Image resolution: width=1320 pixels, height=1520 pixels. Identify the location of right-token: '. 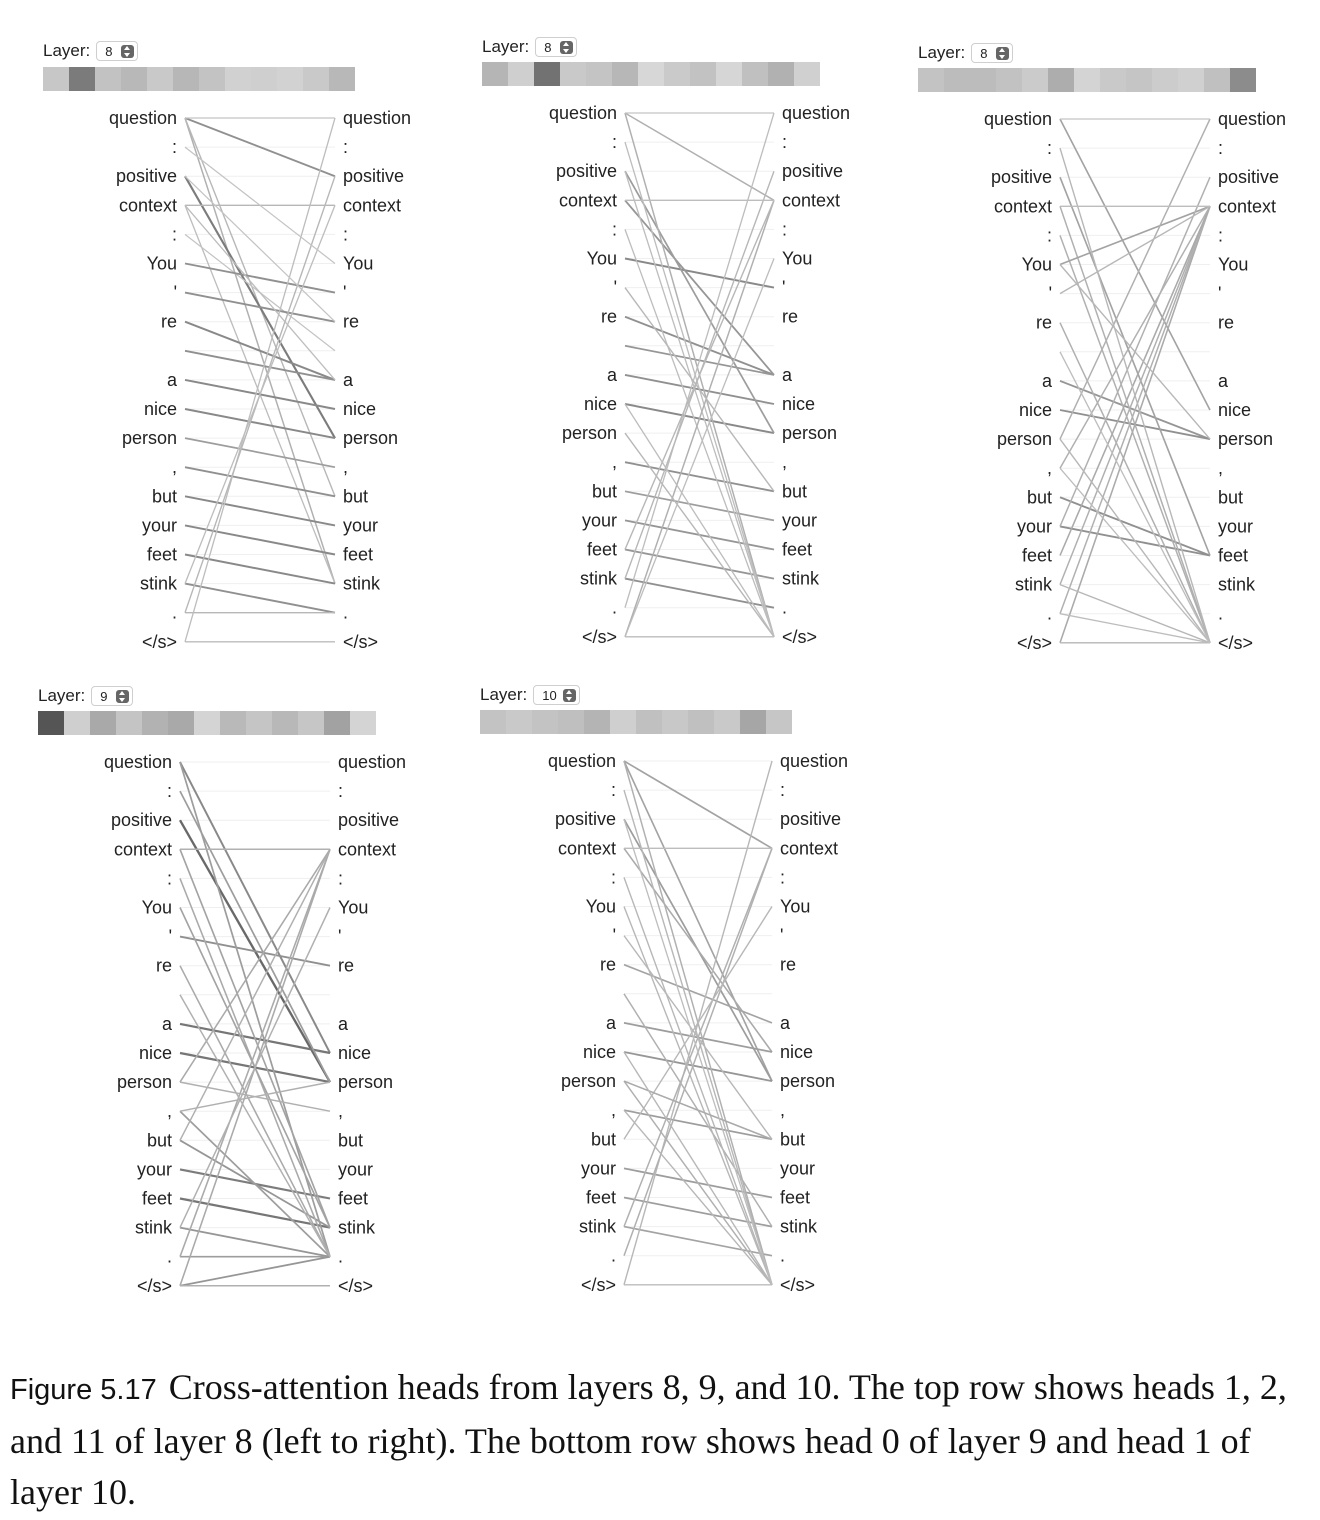
(339, 937).